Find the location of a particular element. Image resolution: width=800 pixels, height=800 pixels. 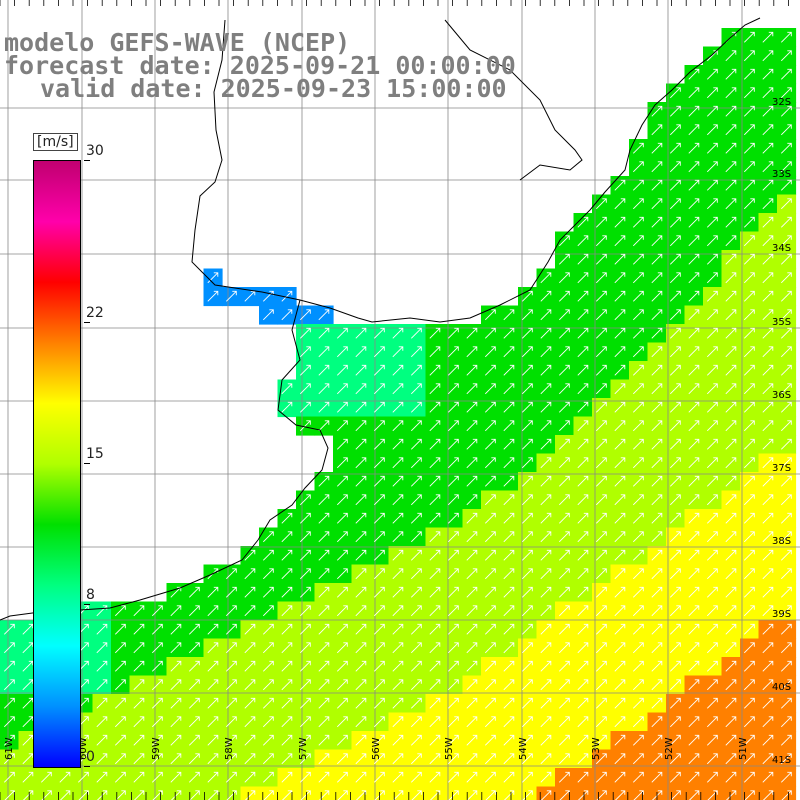

latitude-label: 34S is located at coordinates (781, 248).